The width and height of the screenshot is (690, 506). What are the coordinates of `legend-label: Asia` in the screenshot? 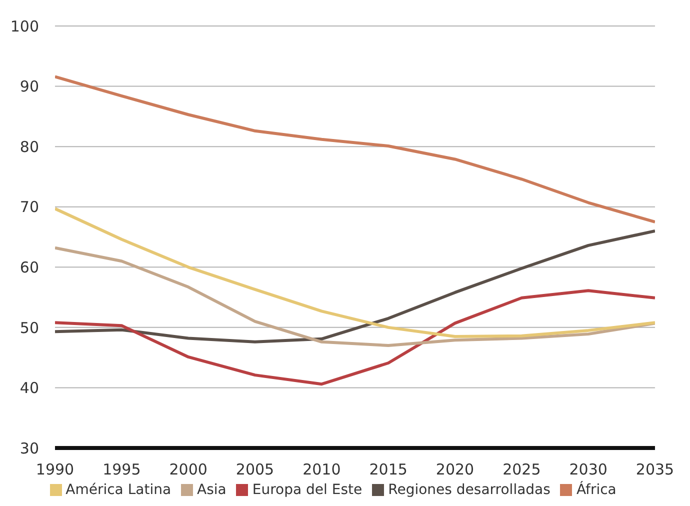 It's located at (211, 490).